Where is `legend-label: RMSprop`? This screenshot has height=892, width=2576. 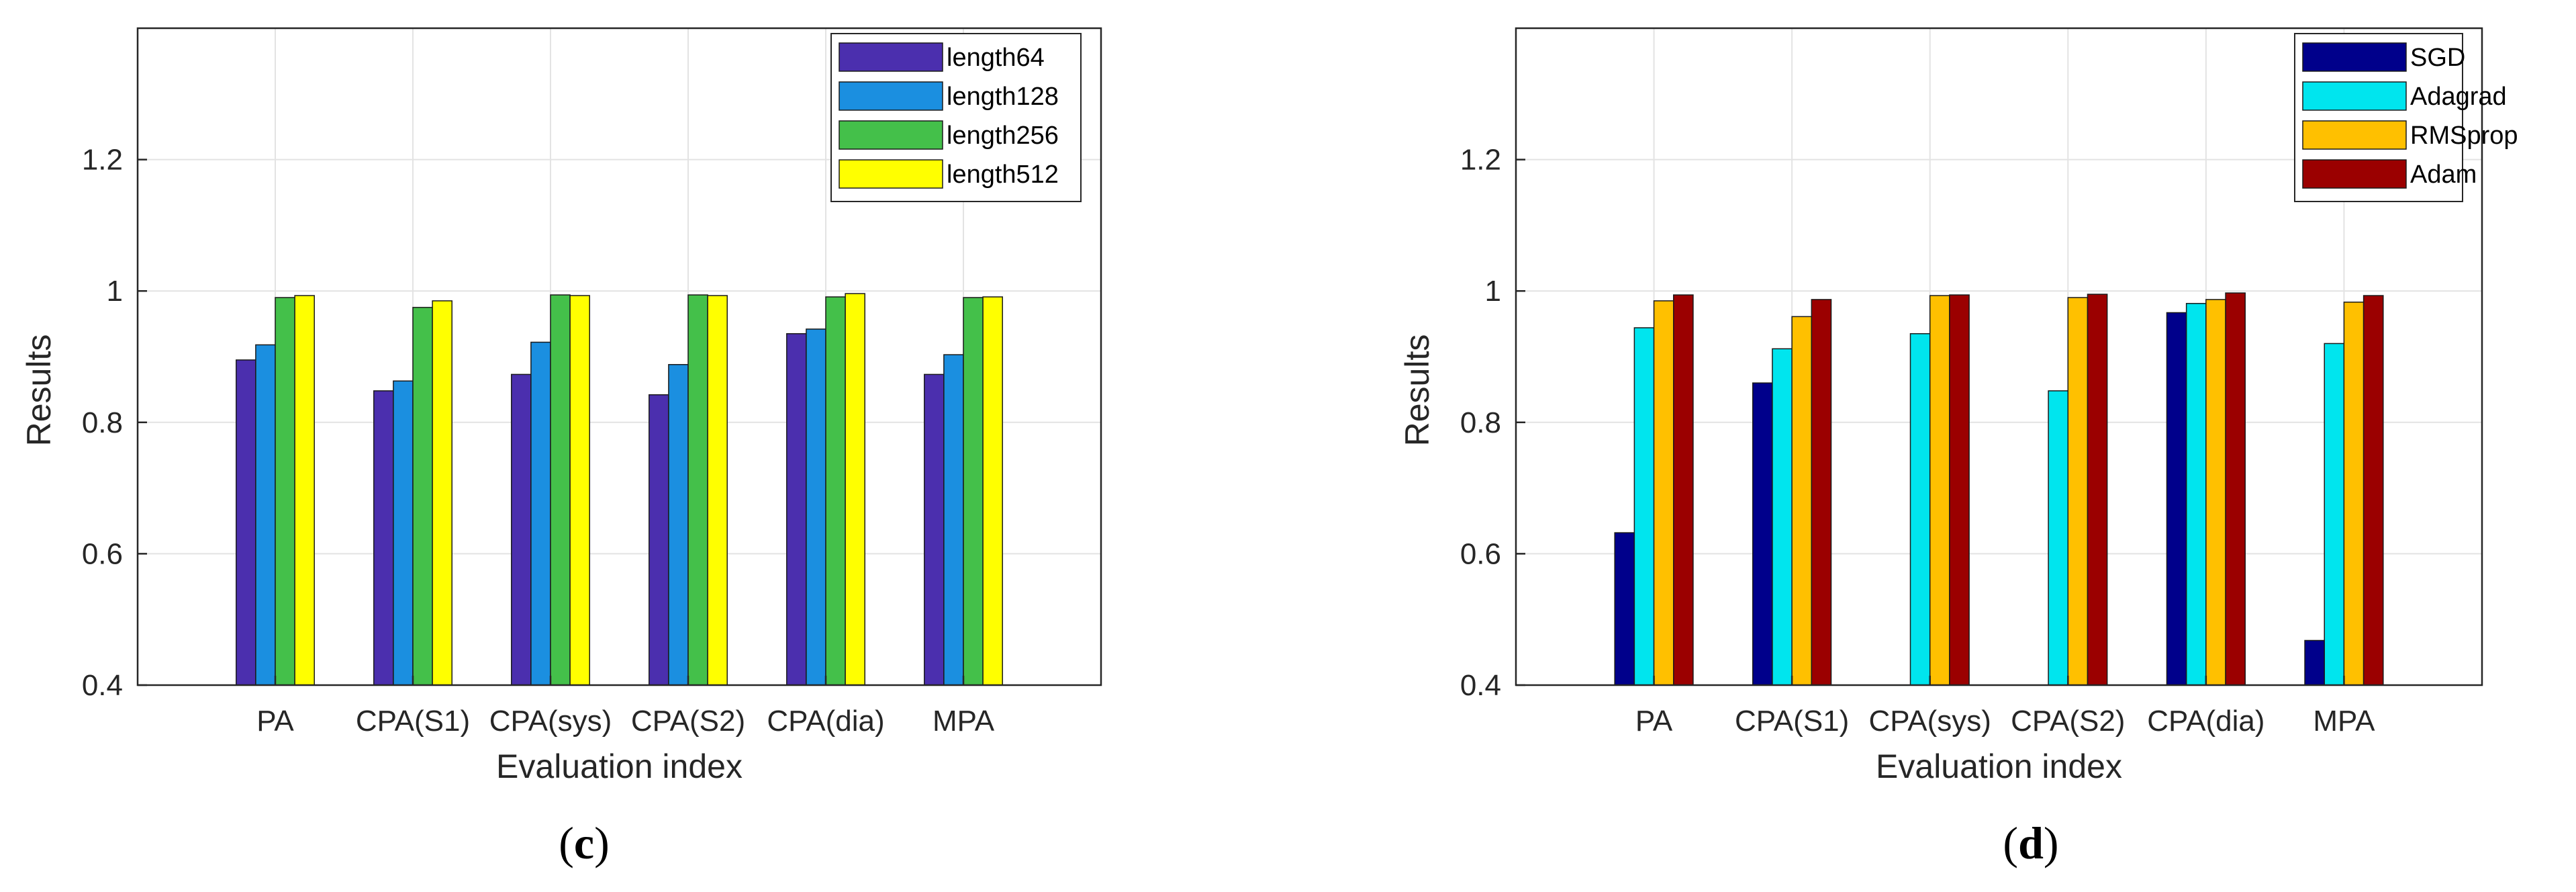 legend-label: RMSprop is located at coordinates (2464, 136).